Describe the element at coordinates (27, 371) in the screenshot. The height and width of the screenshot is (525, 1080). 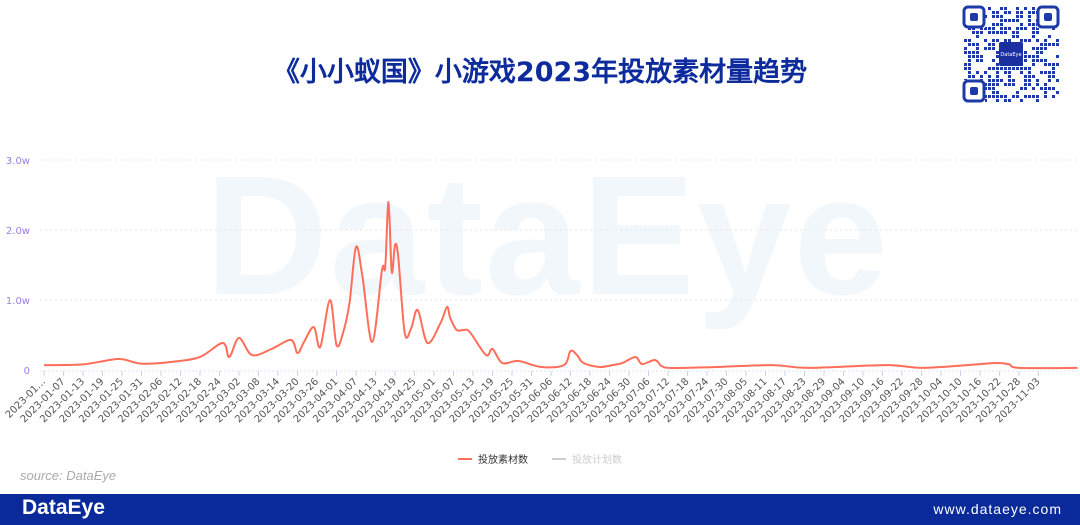
I see `y-tick-label: 0` at that location.